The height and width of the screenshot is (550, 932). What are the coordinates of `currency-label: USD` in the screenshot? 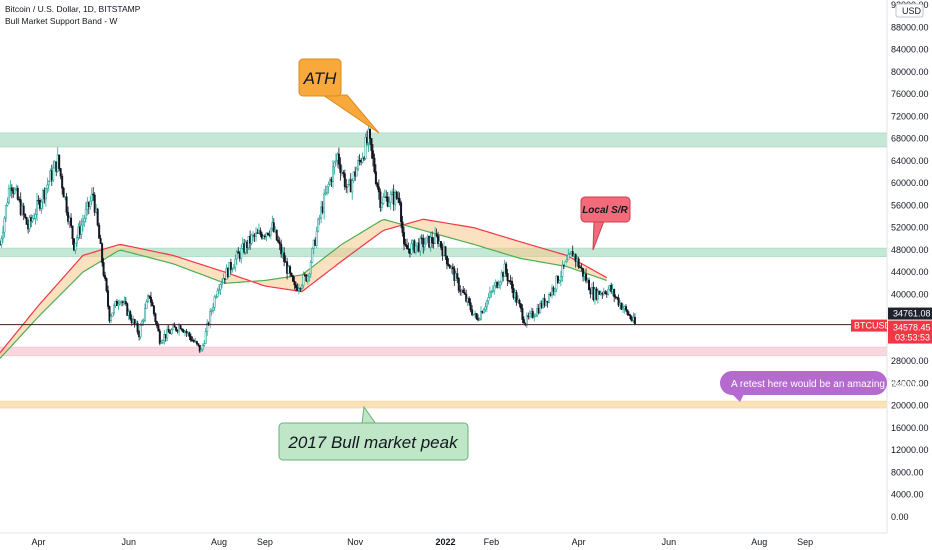 It's located at (912, 11).